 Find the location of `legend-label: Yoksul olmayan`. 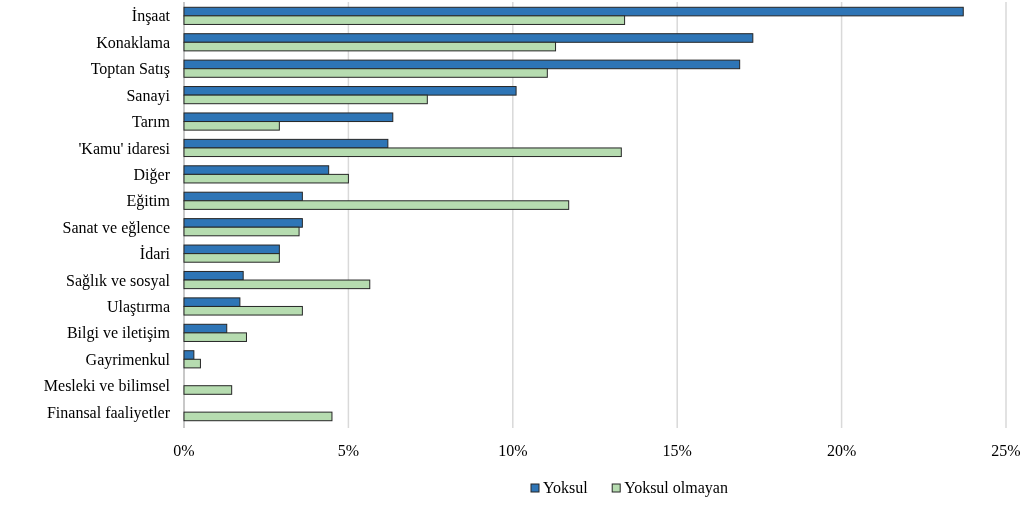

legend-label: Yoksul olmayan is located at coordinates (676, 488).